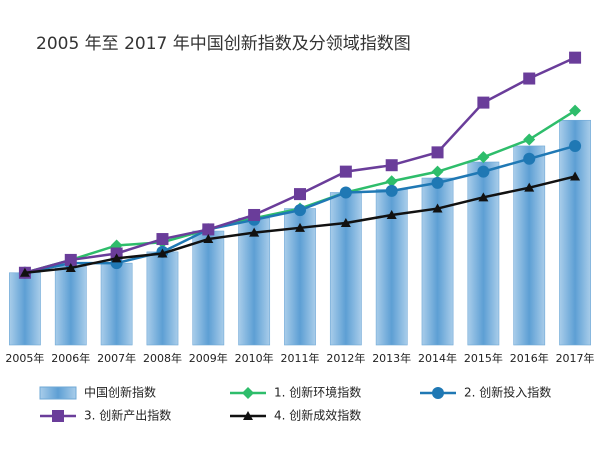  Describe the element at coordinates (24, 358) in the screenshot. I see `x-tick-label: 2005年` at that location.